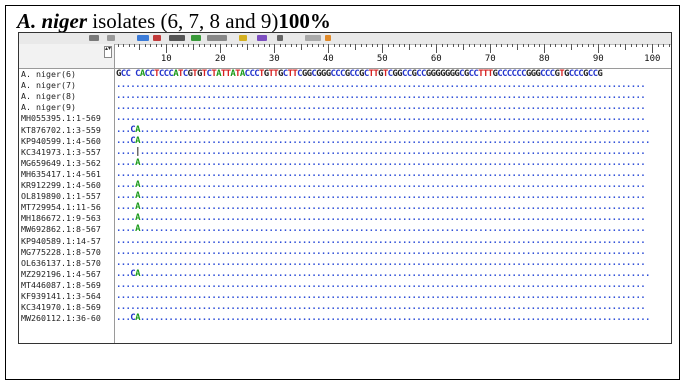 Image resolution: width=687 pixels, height=383 pixels. I want to click on ruler-number: 70, so click(490, 59).